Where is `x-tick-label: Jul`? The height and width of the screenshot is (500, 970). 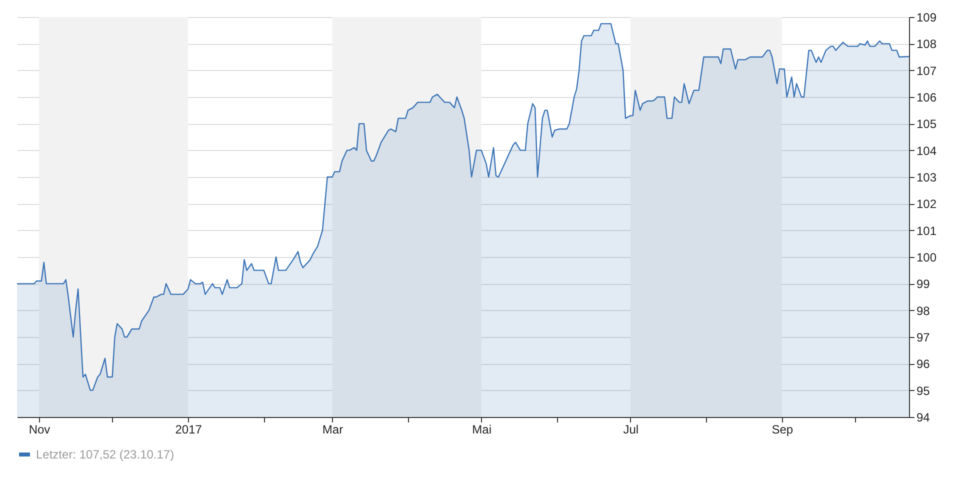
x-tick-label: Jul is located at coordinates (631, 429).